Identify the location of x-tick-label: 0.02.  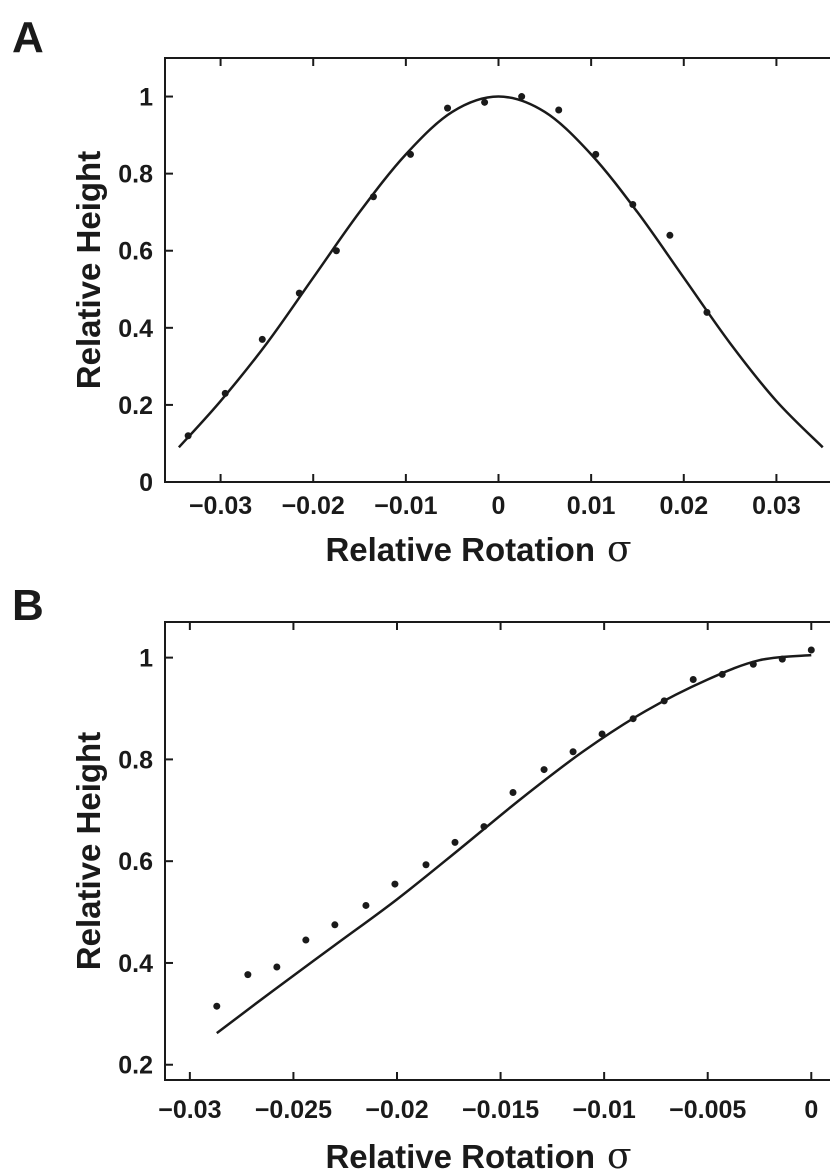
(683, 506).